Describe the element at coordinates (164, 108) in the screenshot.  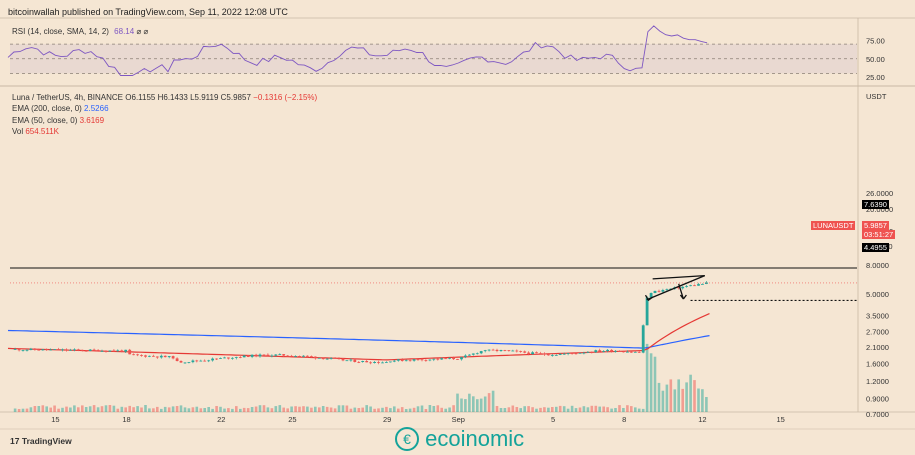
I see `ema200-row: EMA (200, close, 0) 2.5266` at that location.